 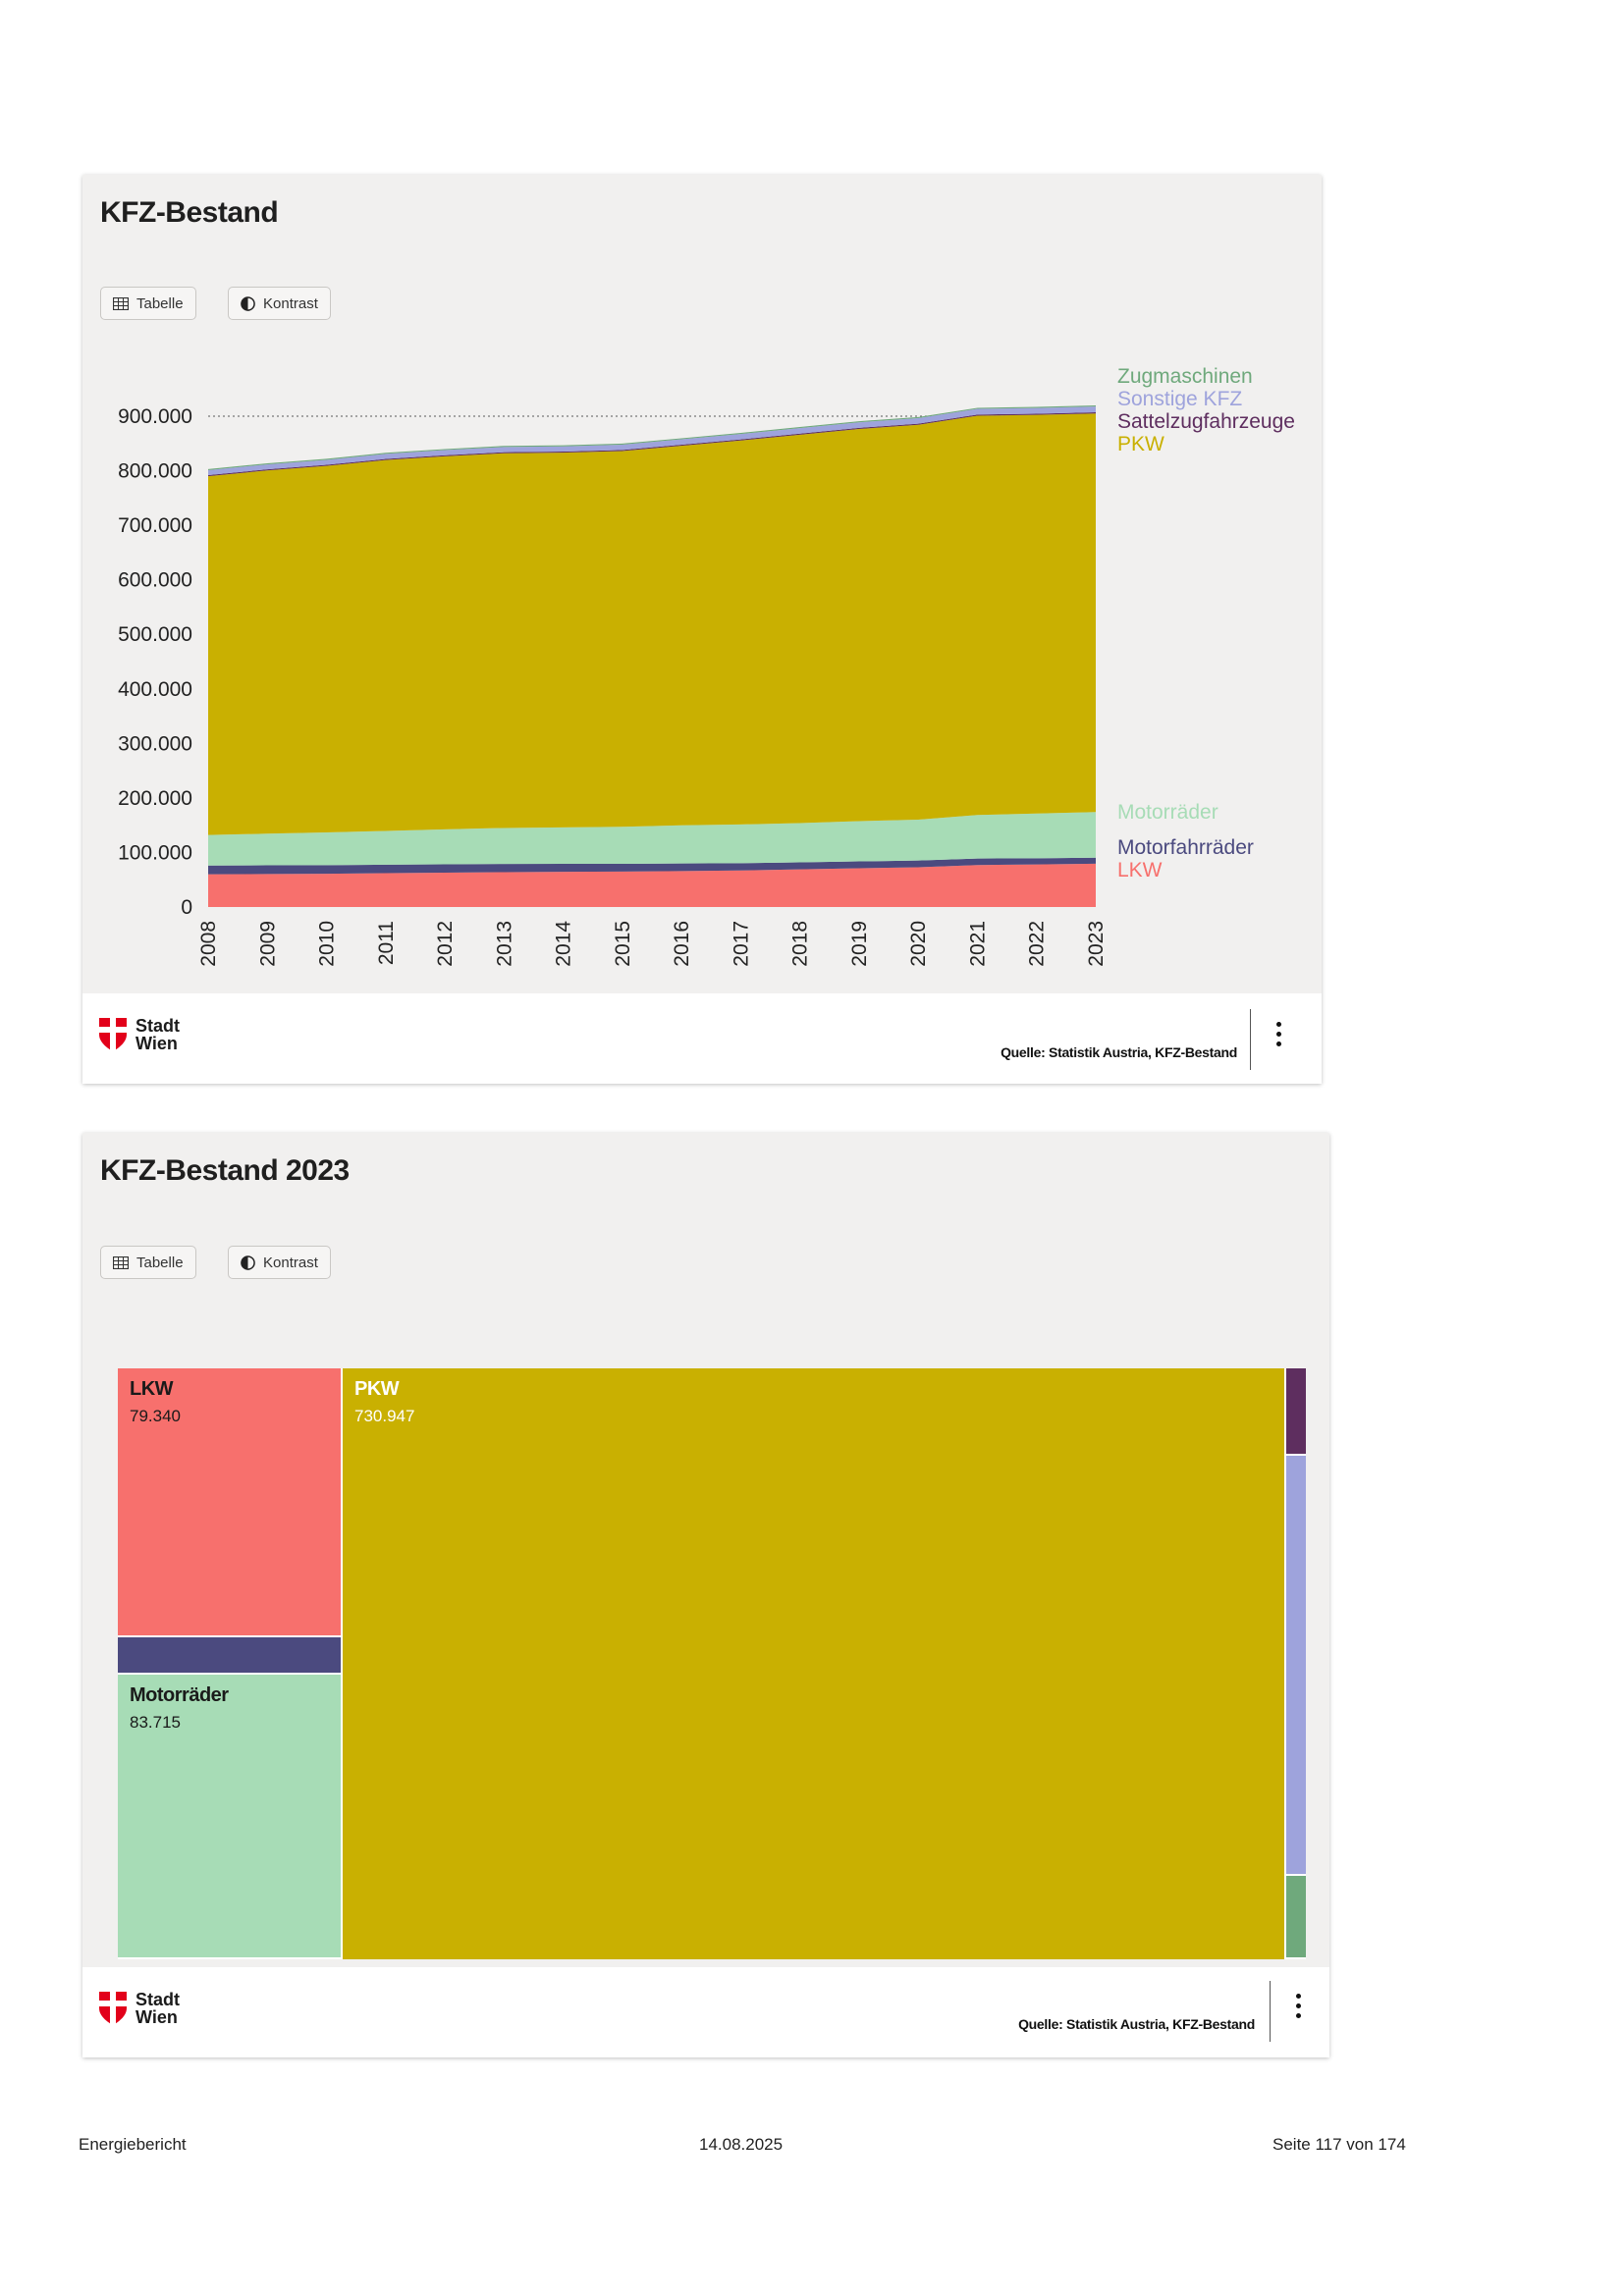 What do you see at coordinates (384, 1402) in the screenshot?
I see `treemap-label: PKW 730.947` at bounding box center [384, 1402].